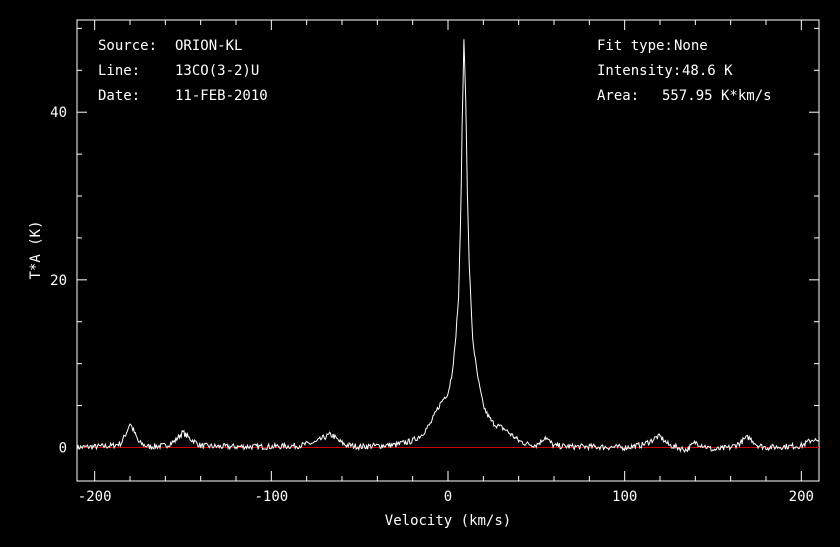 This screenshot has height=547, width=840. I want to click on x-tick-label: 100, so click(624, 497).